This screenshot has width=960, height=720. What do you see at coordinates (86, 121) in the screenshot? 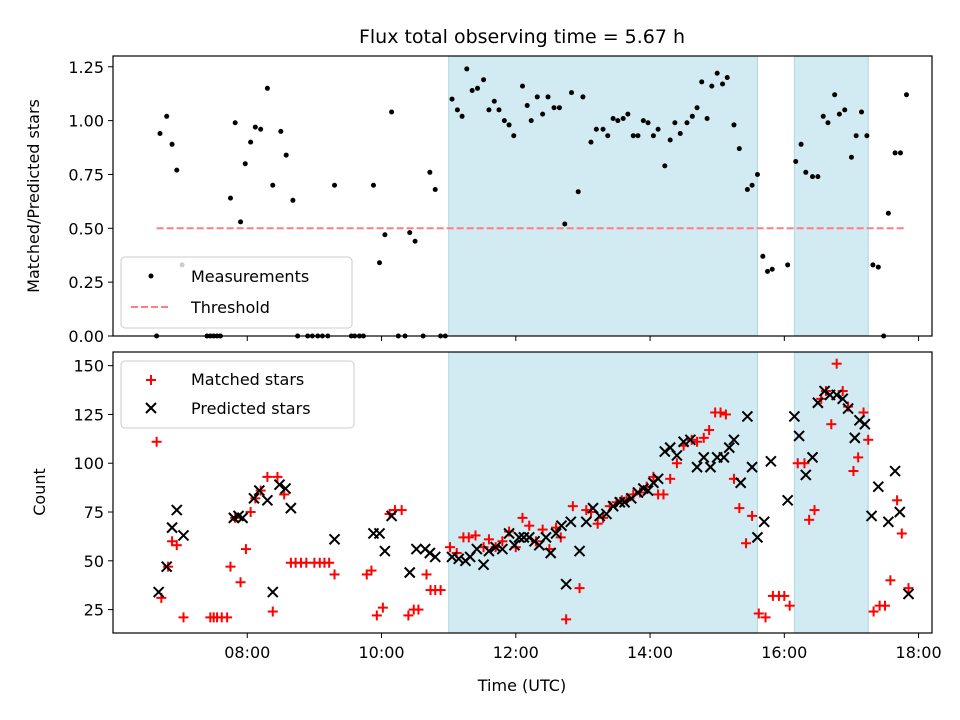
I see `y-tick-label: 1.00` at bounding box center [86, 121].